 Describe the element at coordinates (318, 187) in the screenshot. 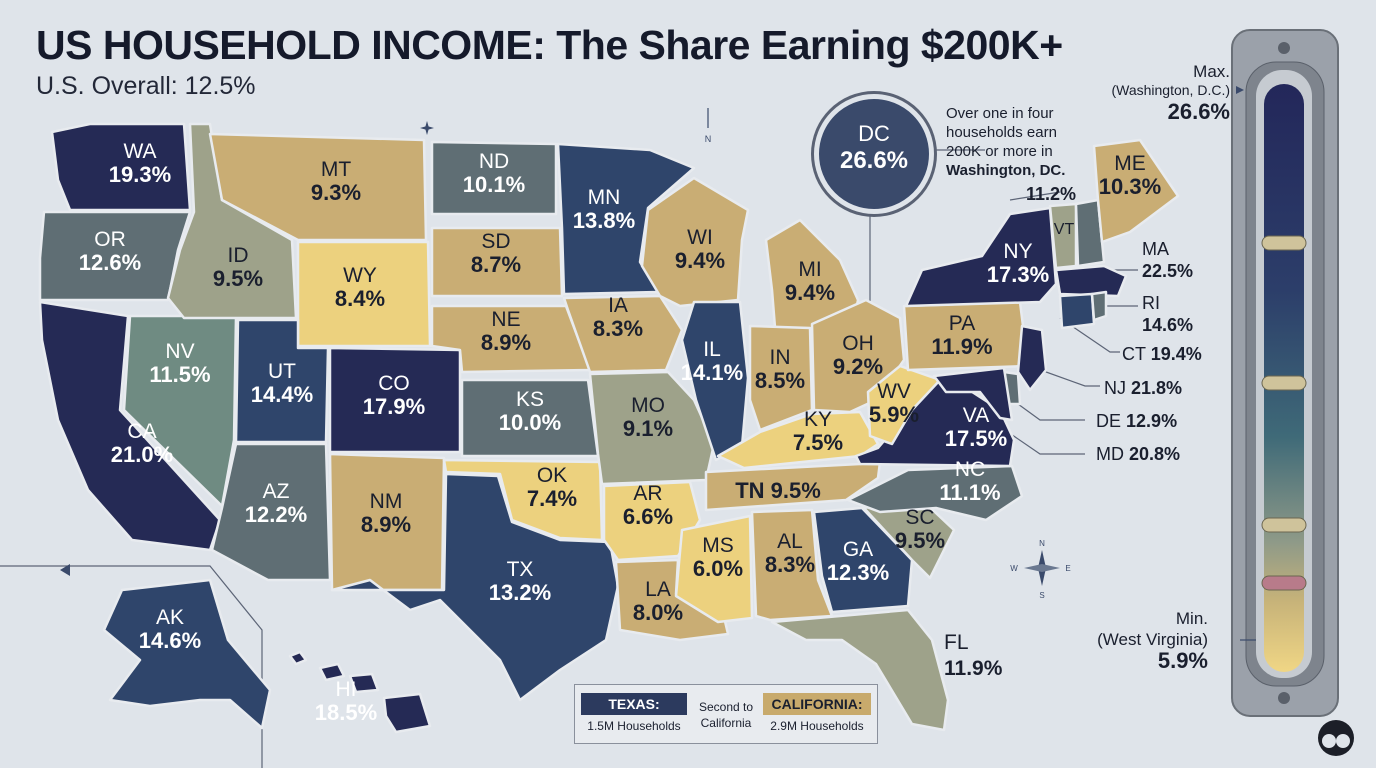

I see `state-mt` at that location.